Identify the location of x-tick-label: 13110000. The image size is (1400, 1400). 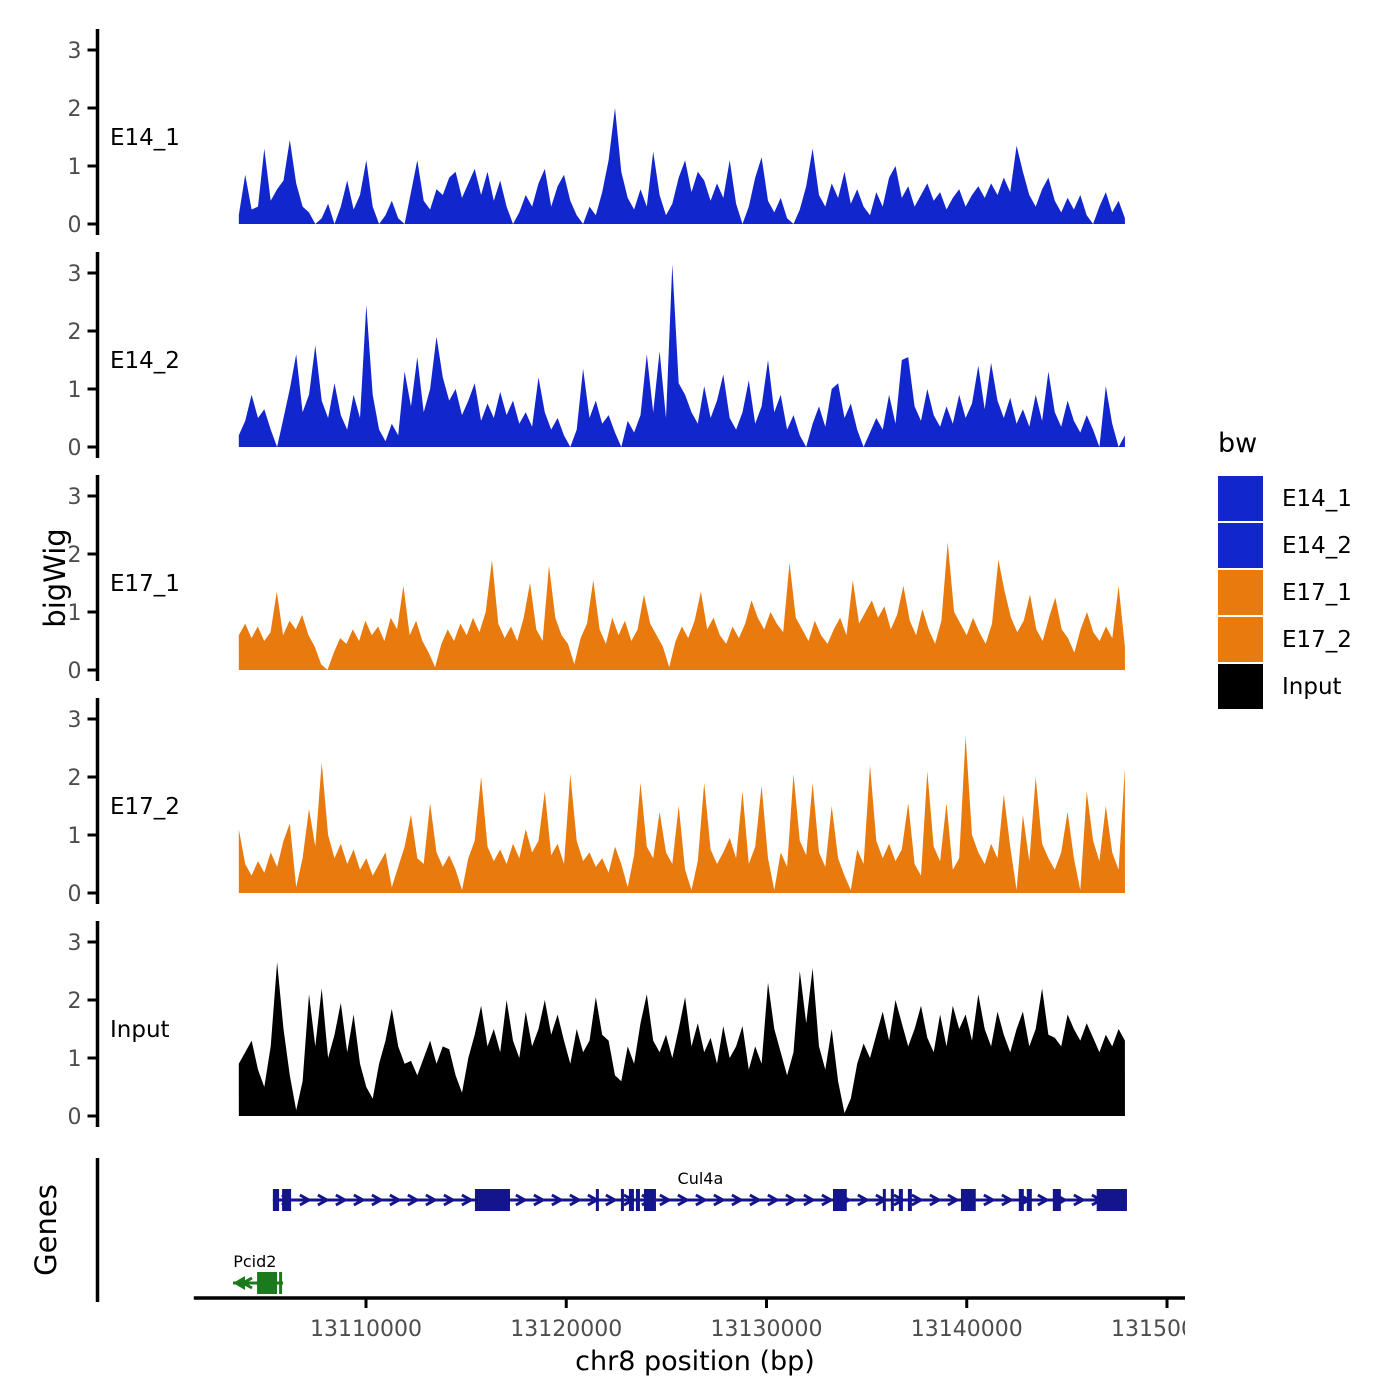
(366, 1329).